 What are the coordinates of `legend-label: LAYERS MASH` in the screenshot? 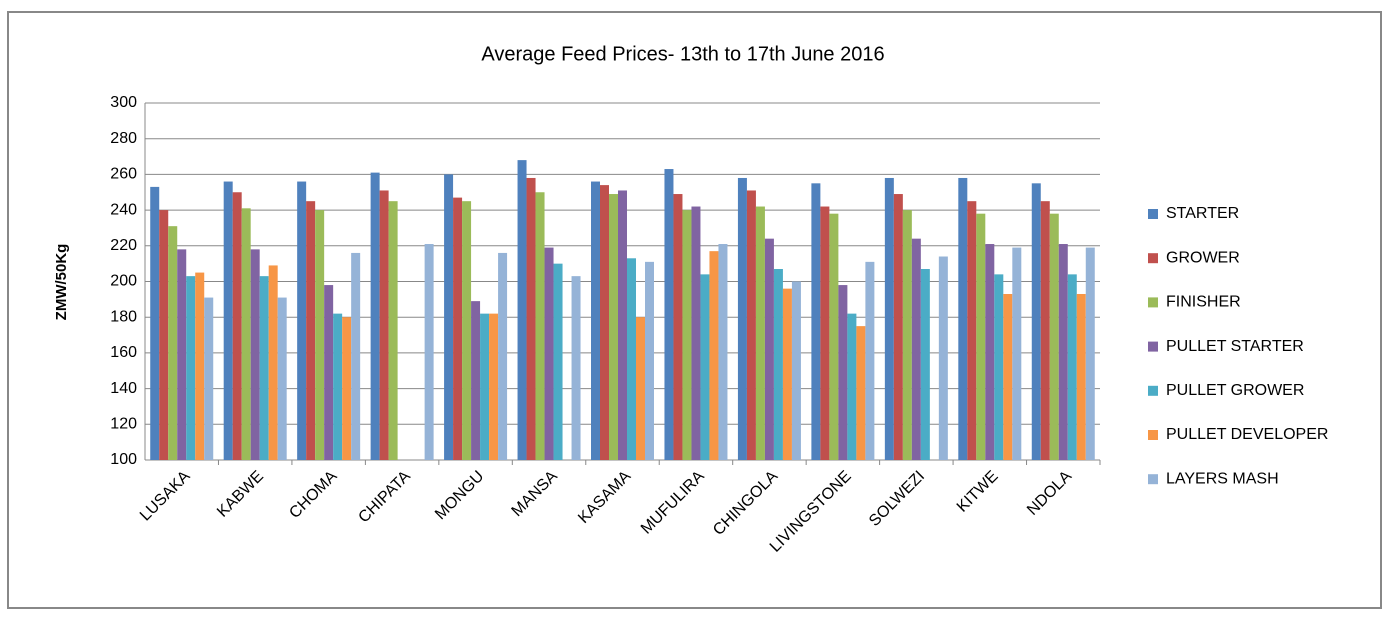 It's located at (1222, 478).